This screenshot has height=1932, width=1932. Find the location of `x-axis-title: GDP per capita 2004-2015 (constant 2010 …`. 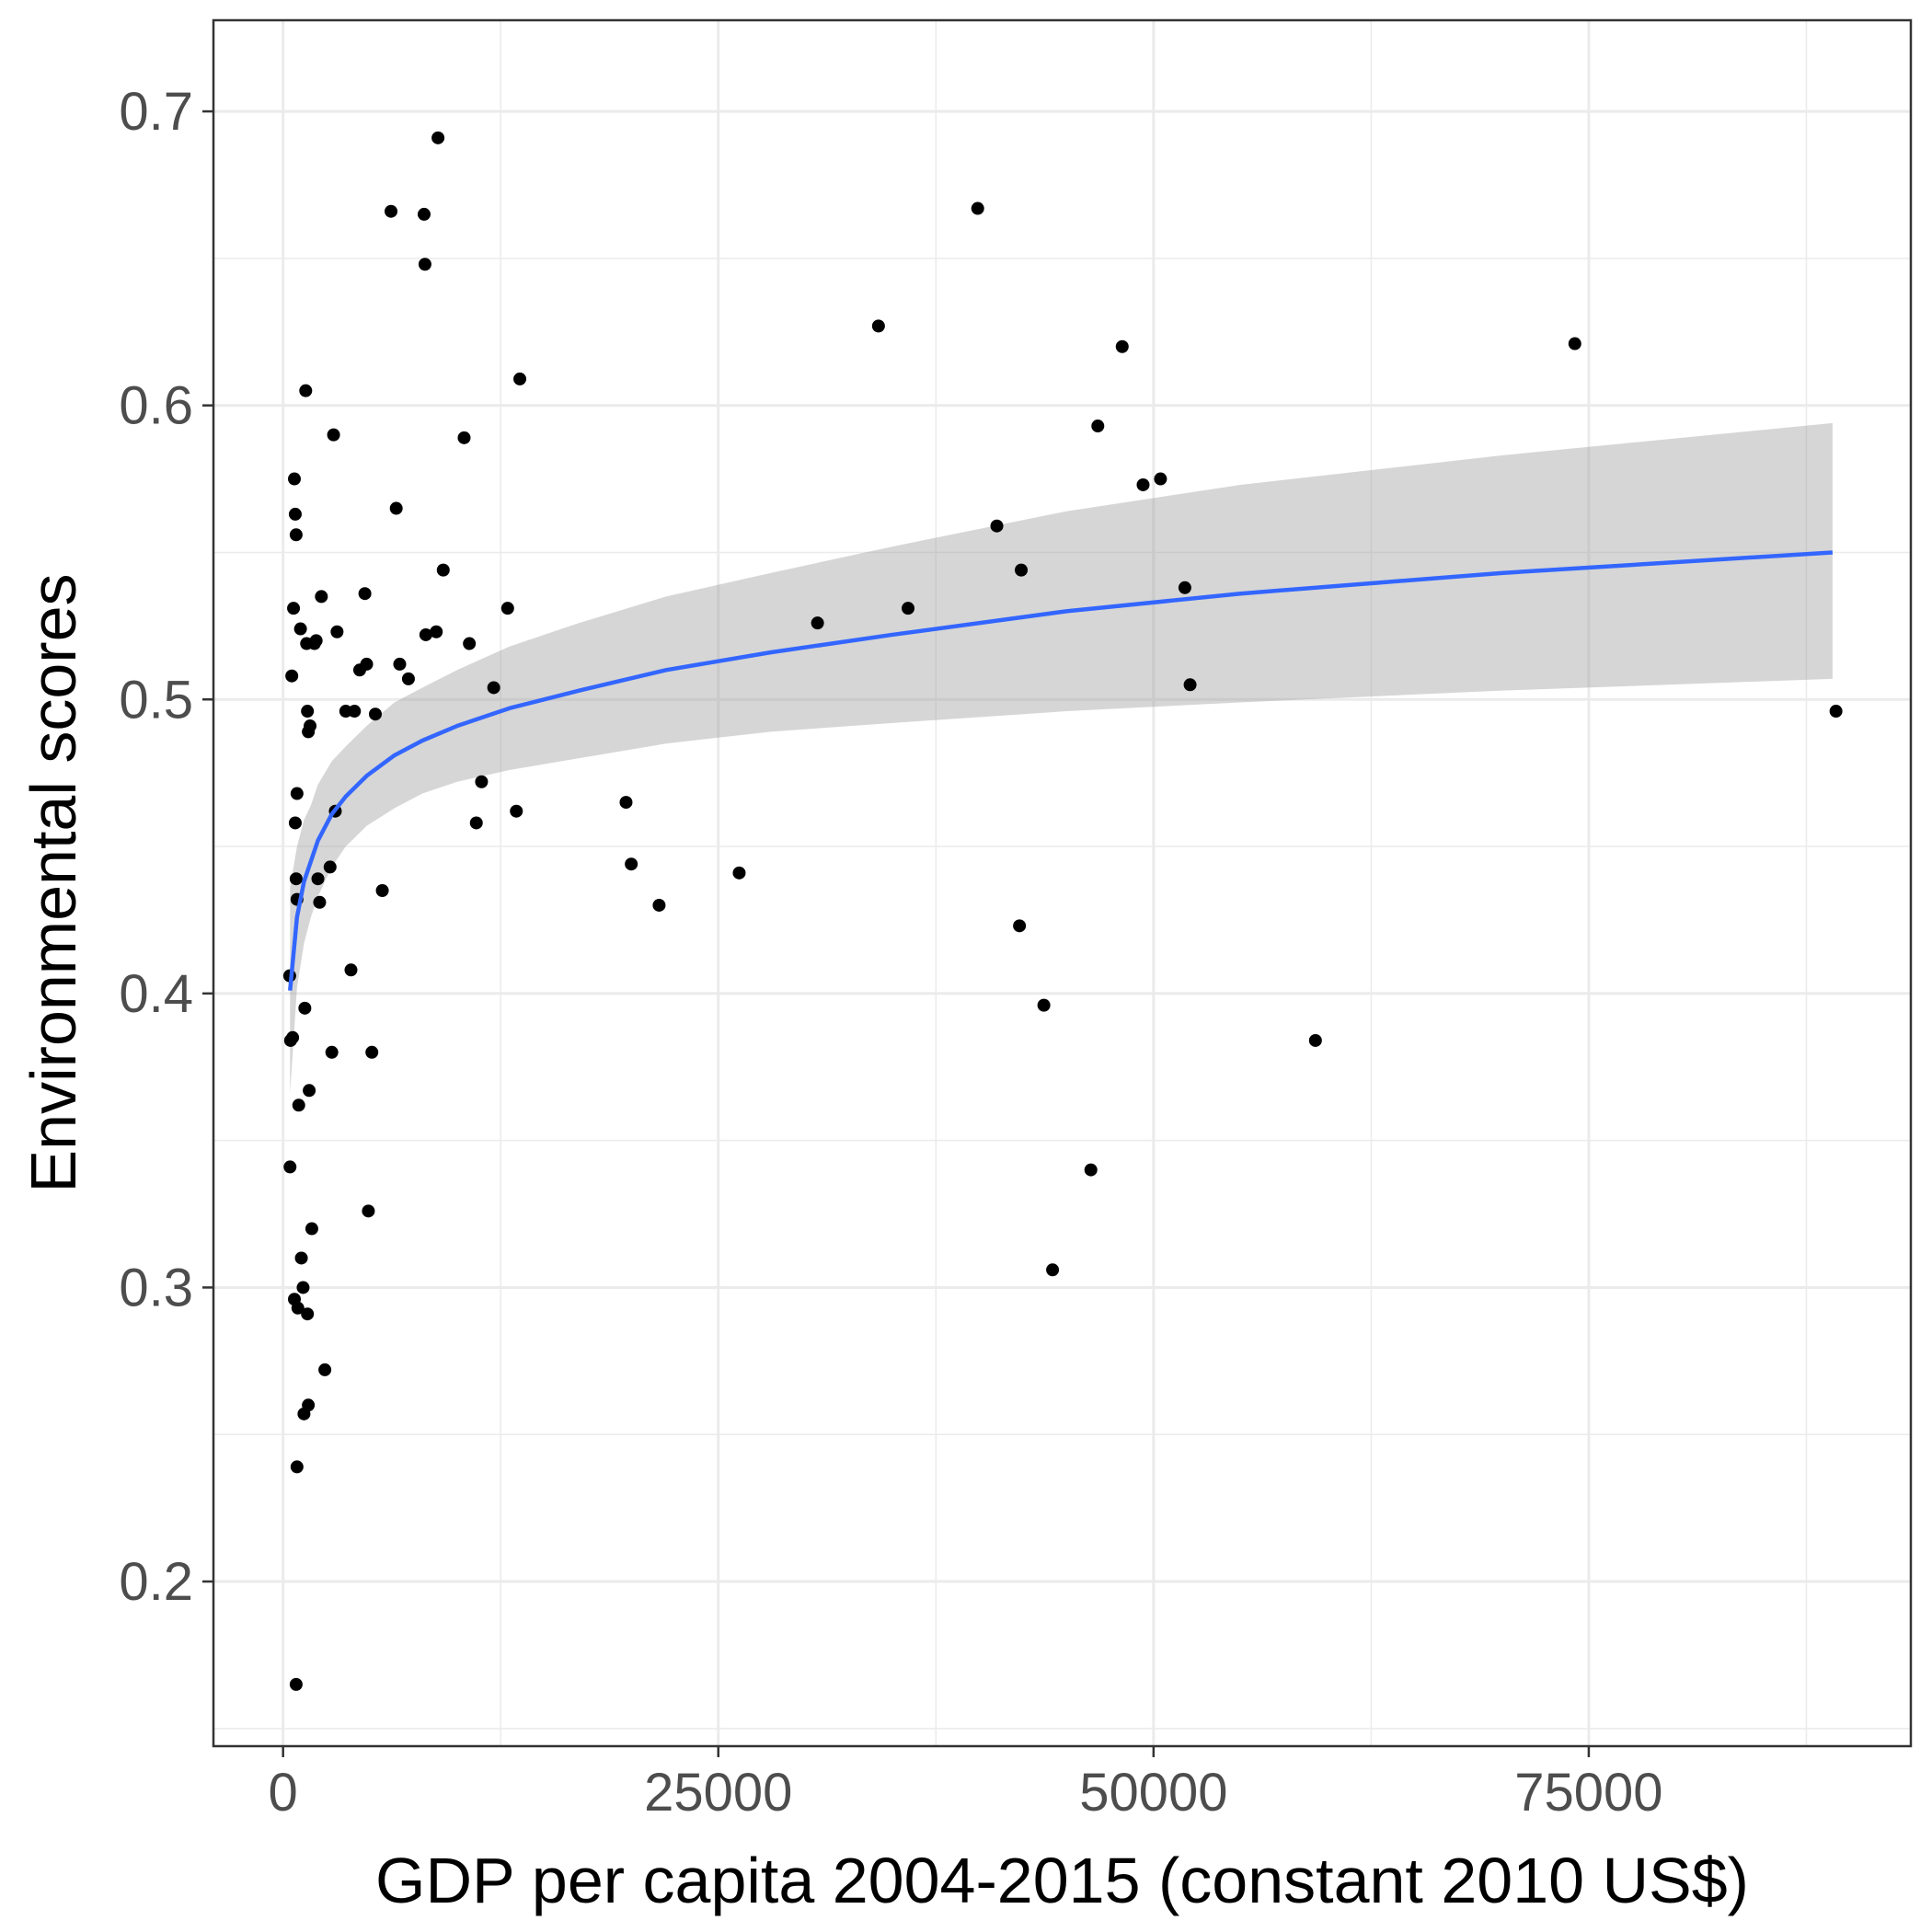

x-axis-title: GDP per capita 2004-2015 (constant 2010 … is located at coordinates (1062, 1880).